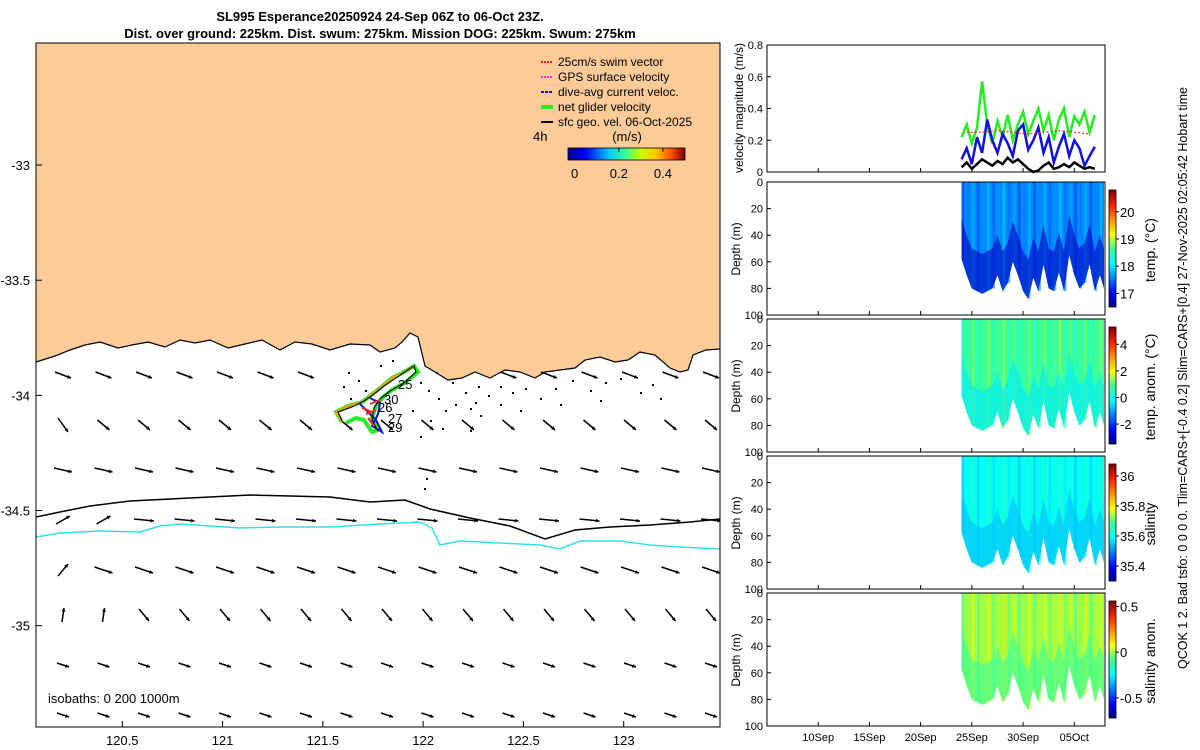 This screenshot has width=1200, height=750. I want to click on section-colorbar-tick-label: 18, so click(1127, 266).